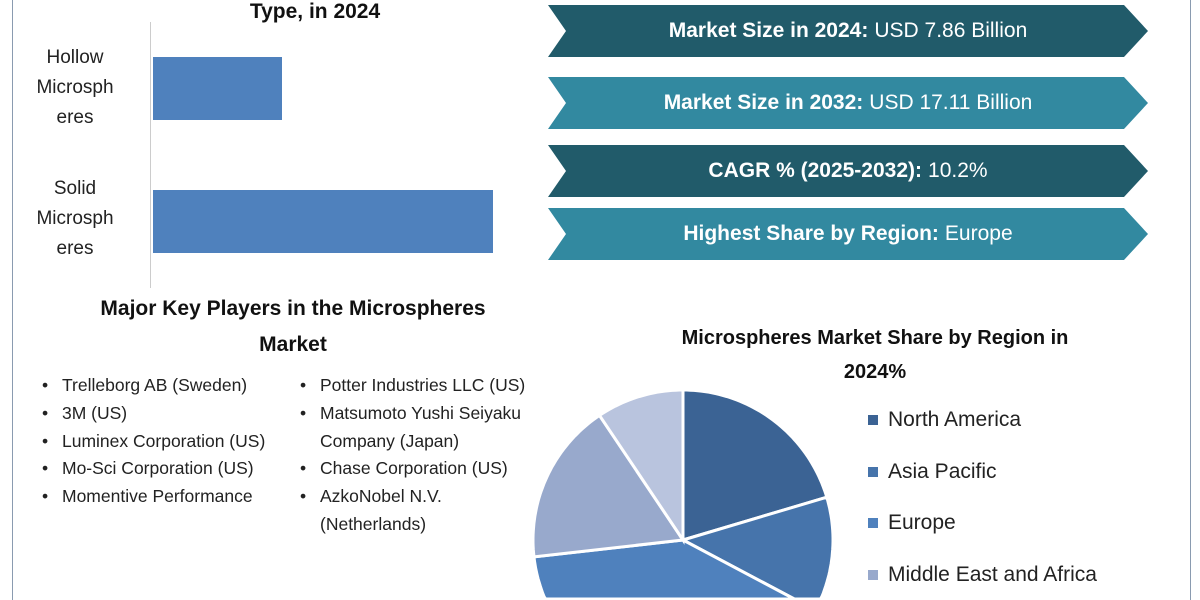 This screenshot has width=1200, height=600. What do you see at coordinates (768, 30) in the screenshot?
I see `stat-label: Market Size in 2024:` at bounding box center [768, 30].